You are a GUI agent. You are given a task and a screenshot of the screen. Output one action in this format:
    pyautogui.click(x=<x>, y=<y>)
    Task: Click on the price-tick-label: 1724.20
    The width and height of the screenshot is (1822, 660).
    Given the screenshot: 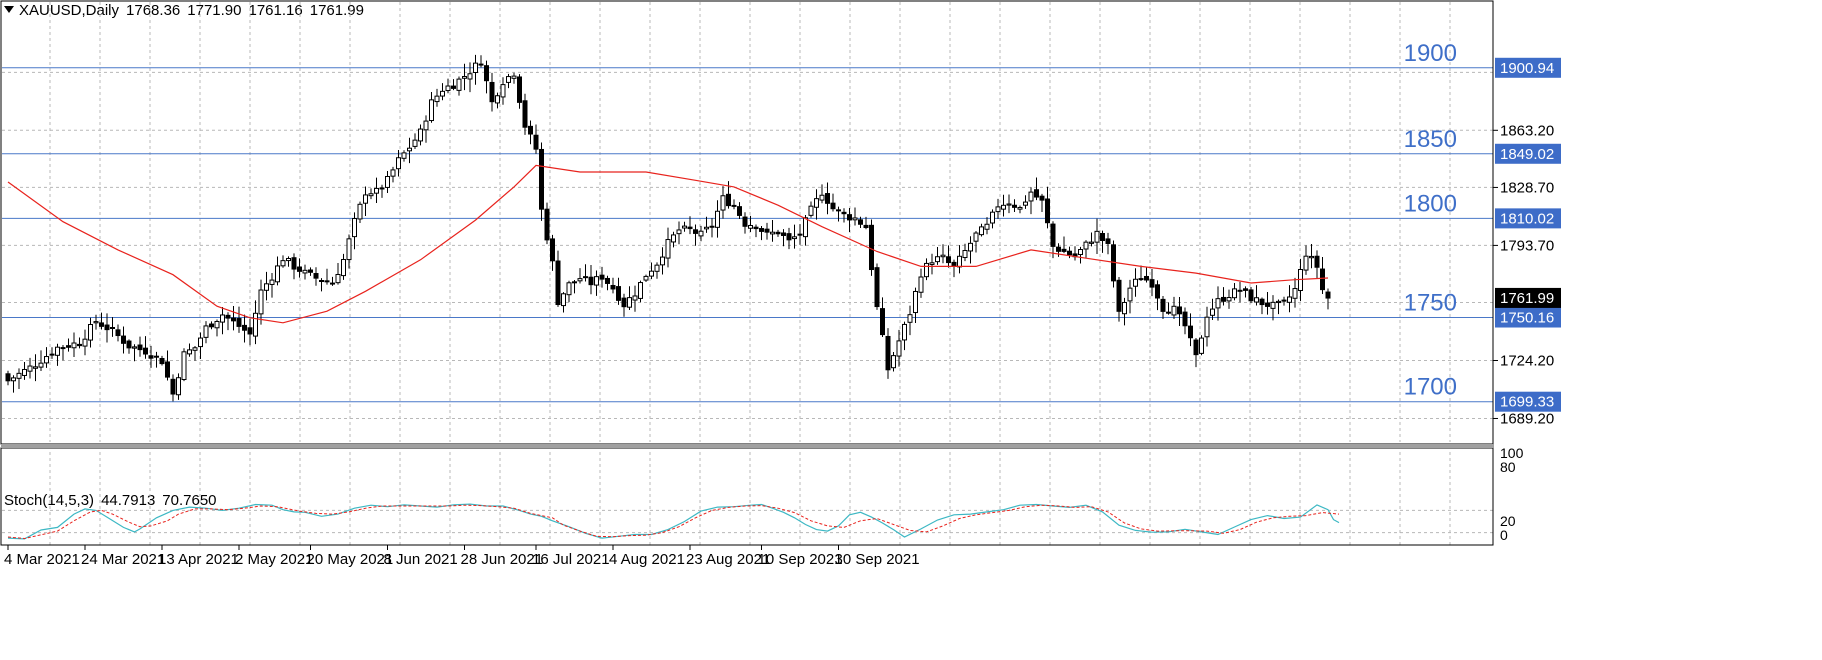 What is the action you would take?
    pyautogui.click(x=1527, y=361)
    